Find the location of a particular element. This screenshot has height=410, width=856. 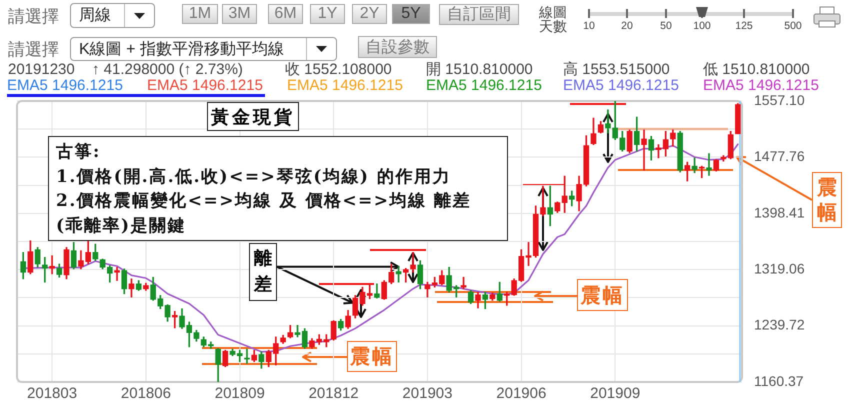

y-tick-label: 1319.06 is located at coordinates (779, 268).